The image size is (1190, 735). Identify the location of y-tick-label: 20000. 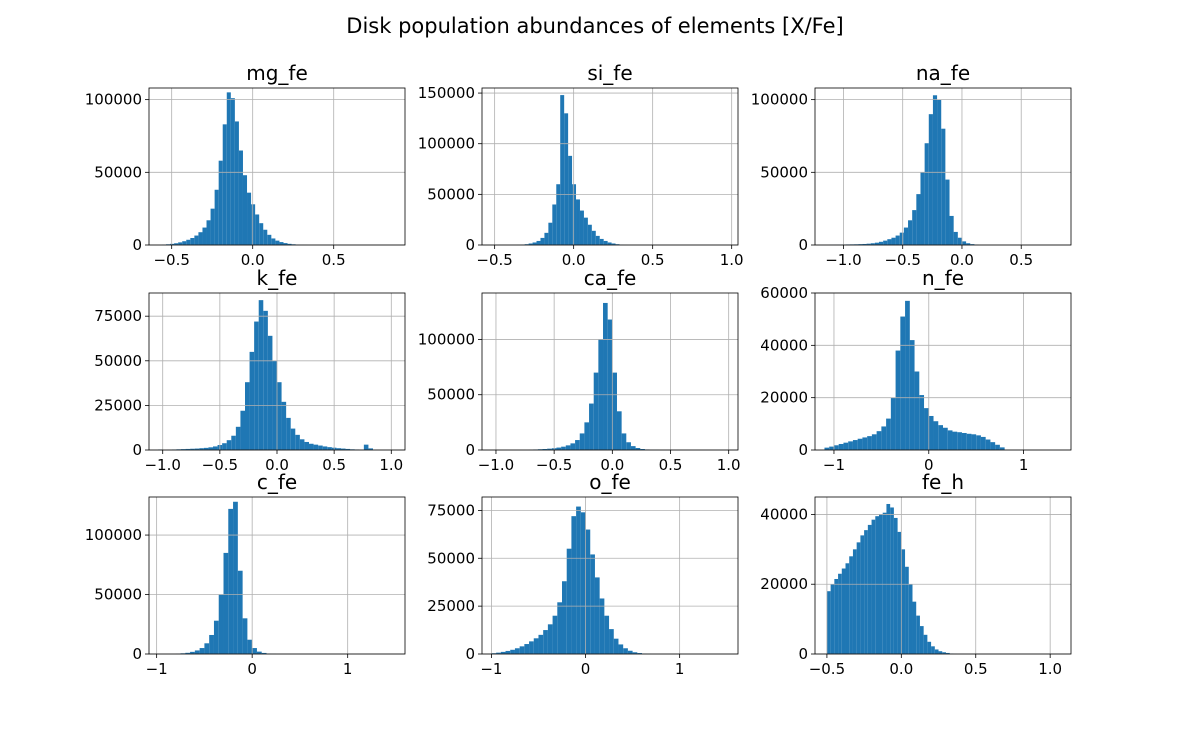
(784, 398).